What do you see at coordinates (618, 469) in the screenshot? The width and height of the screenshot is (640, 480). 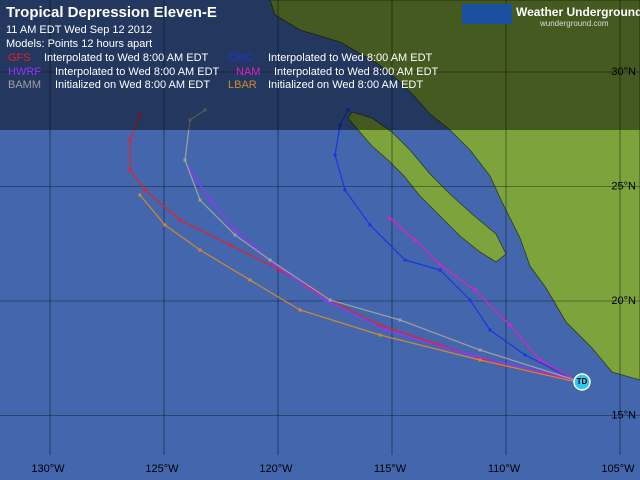 I see `lon-label: 105°W` at bounding box center [618, 469].